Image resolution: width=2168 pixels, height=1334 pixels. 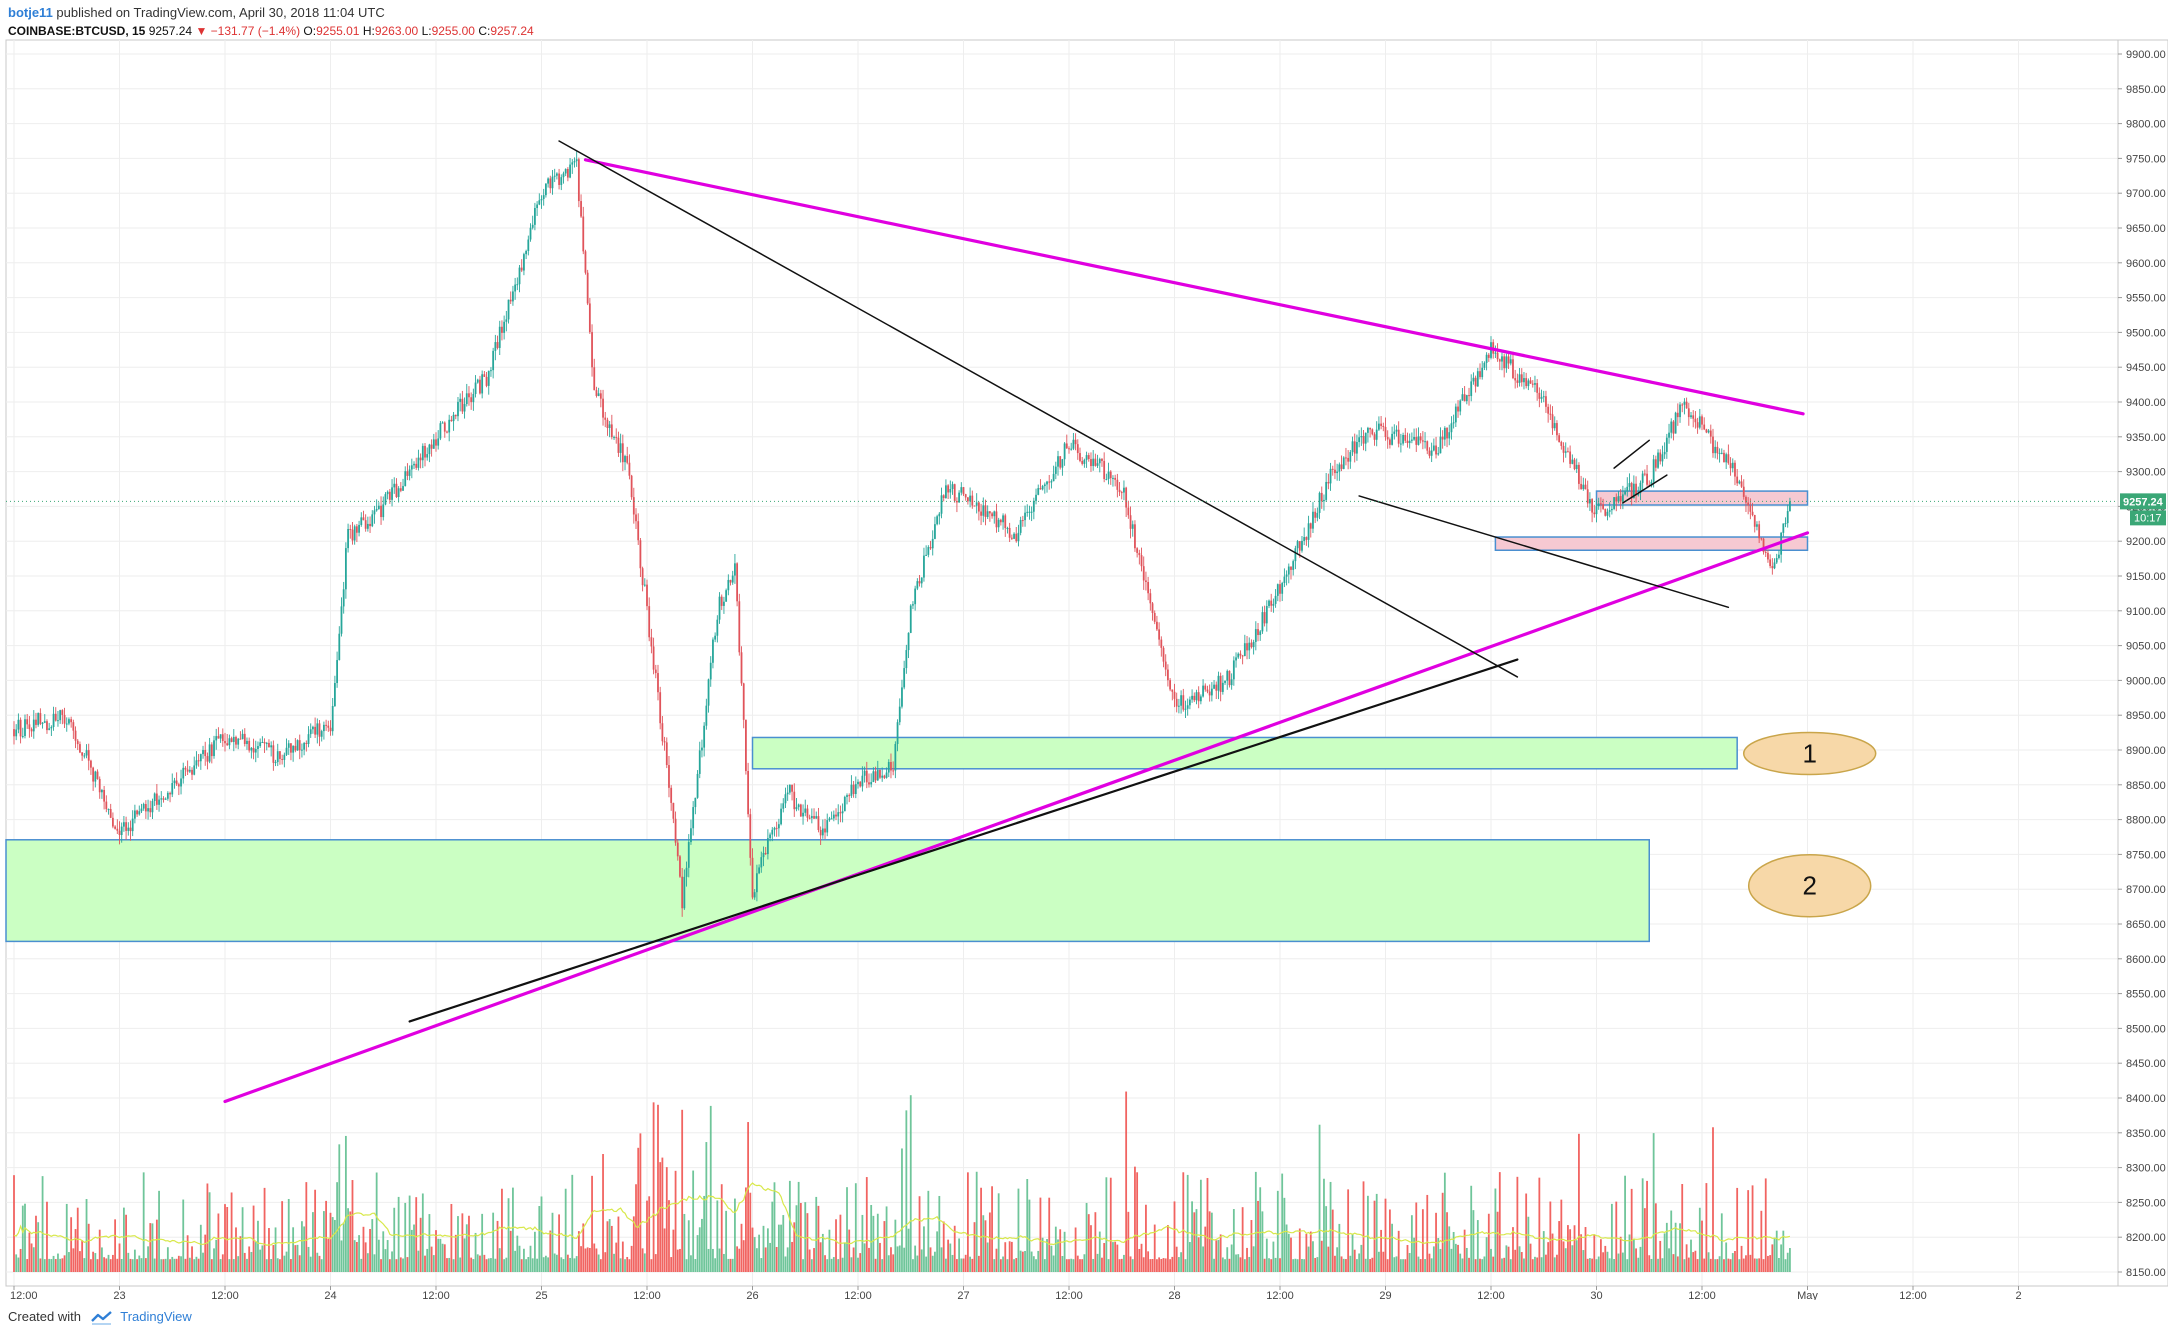 I want to click on price-tick-label: 8900.00, so click(x=2146, y=751).